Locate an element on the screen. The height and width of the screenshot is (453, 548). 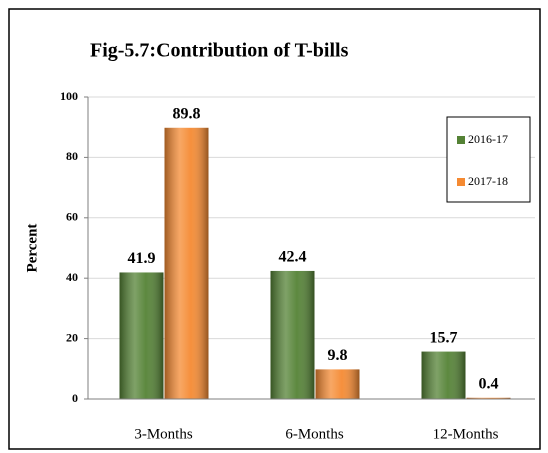
y-tick-label: 20 is located at coordinates (72, 337).